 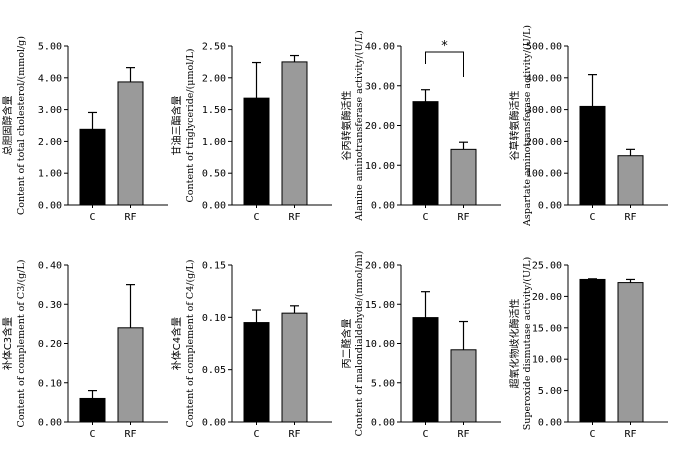 I want to click on y-tick-label: 0.40, so click(x=50, y=266).